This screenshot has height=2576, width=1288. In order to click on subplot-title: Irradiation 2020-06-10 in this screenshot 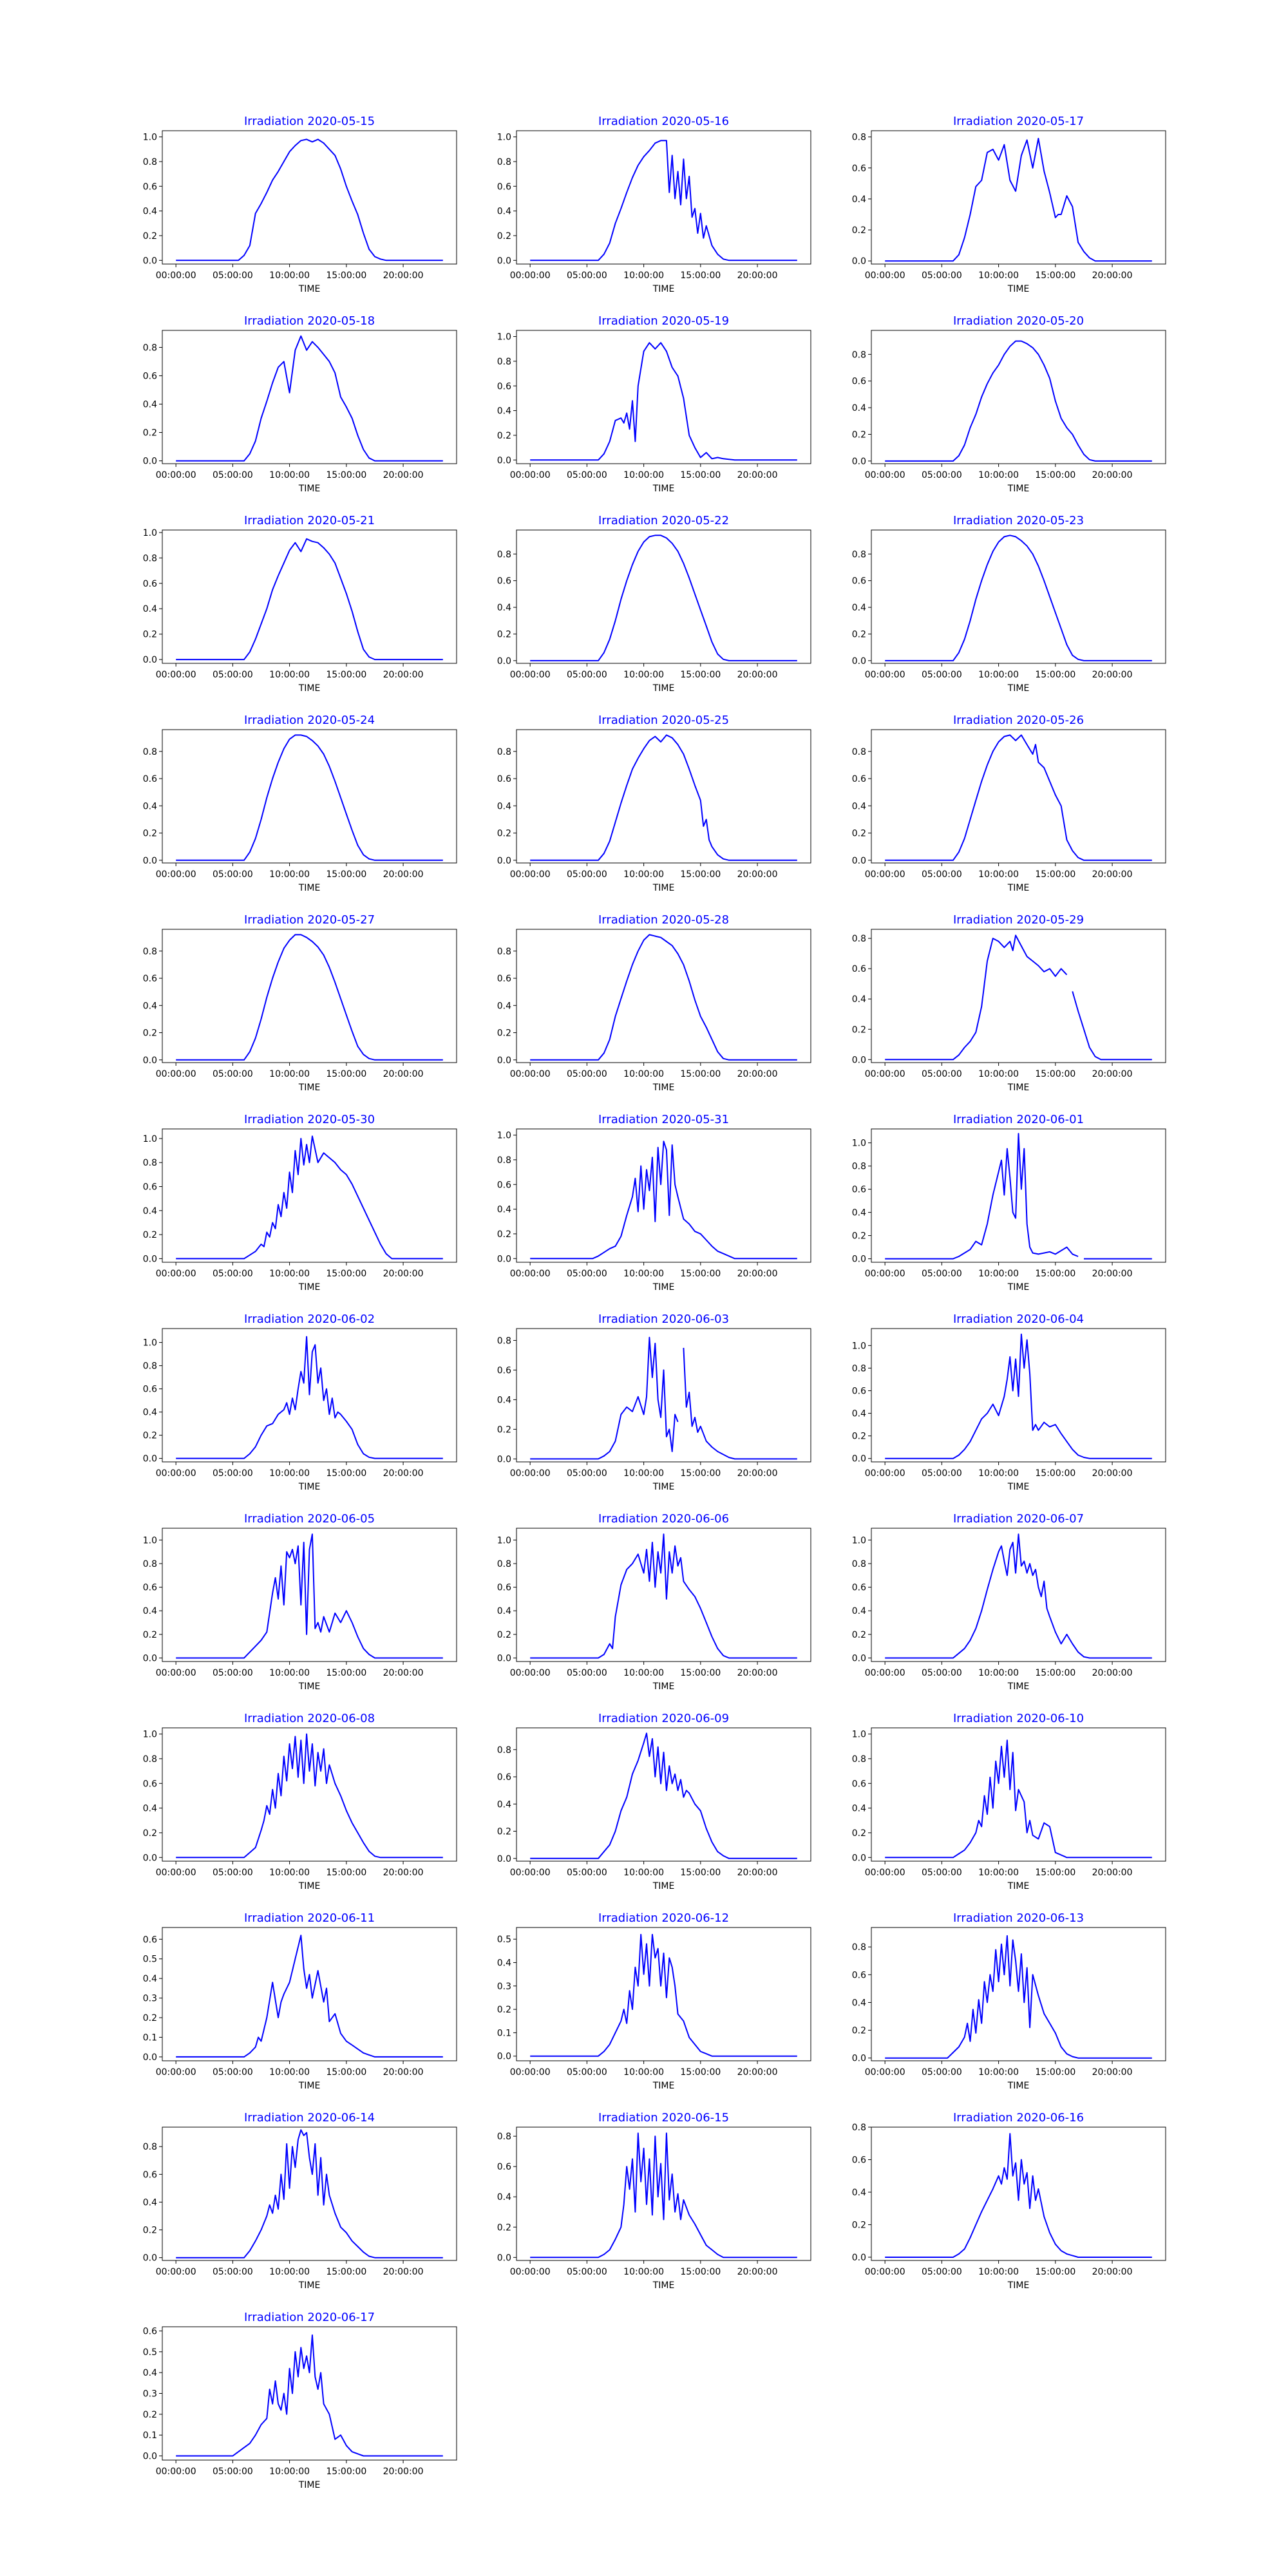, I will do `click(1018, 1719)`.